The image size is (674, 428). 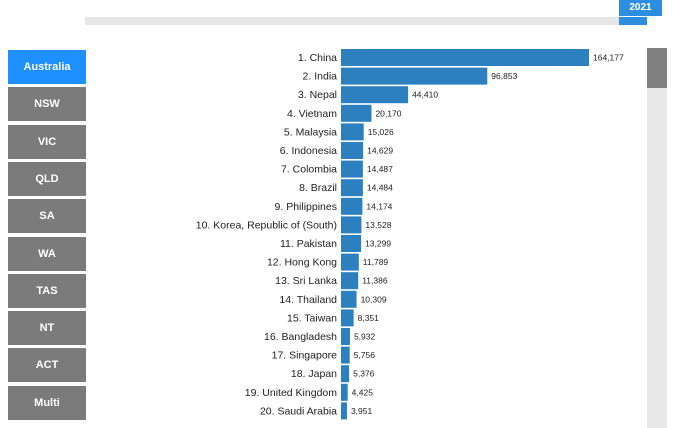 What do you see at coordinates (47, 365) in the screenshot?
I see `region-button-act: ACT` at bounding box center [47, 365].